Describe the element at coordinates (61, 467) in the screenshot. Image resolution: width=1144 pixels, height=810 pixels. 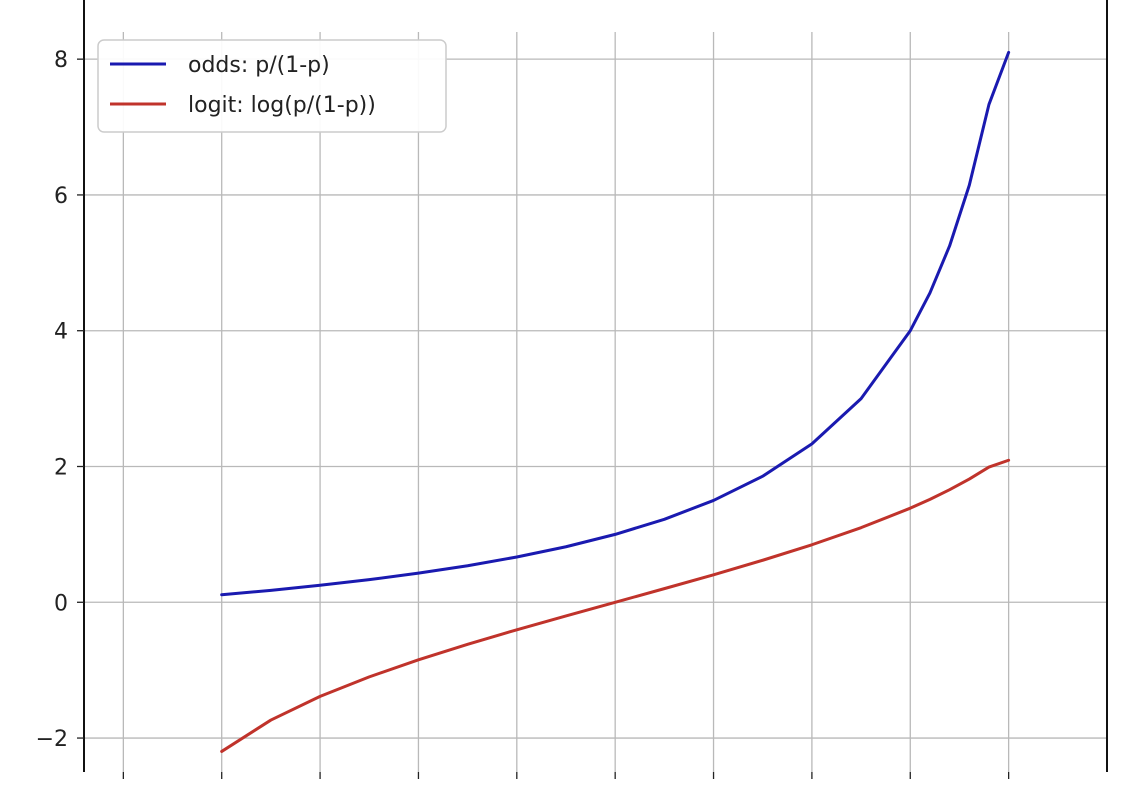
I see `y-tick-label: 2` at that location.